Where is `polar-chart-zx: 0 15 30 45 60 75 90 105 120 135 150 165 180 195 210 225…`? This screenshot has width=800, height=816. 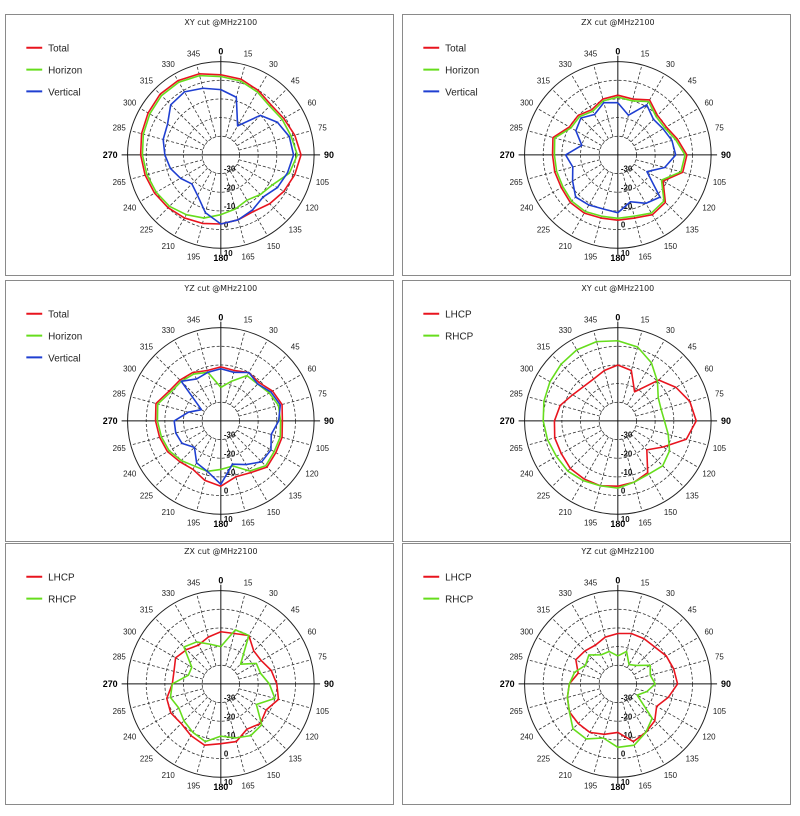 polar-chart-zx: 0 15 30 45 60 75 90 105 120 135 150 165 180 195 210 225… is located at coordinates (577, 140).